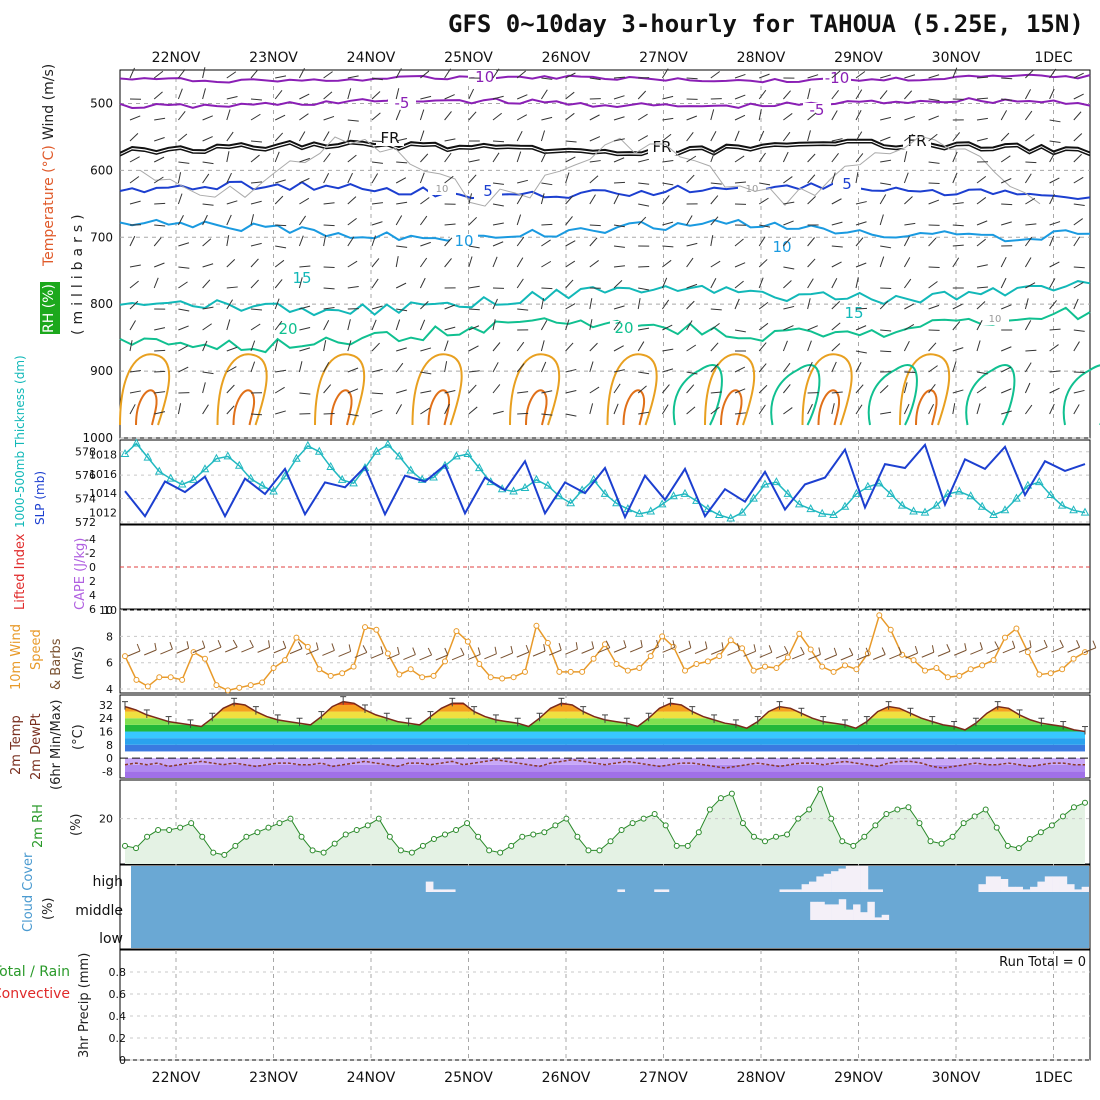  What do you see at coordinates (57, 826) in the screenshot?
I see `rh-axis-label: 2m RH (%)` at bounding box center [57, 826].